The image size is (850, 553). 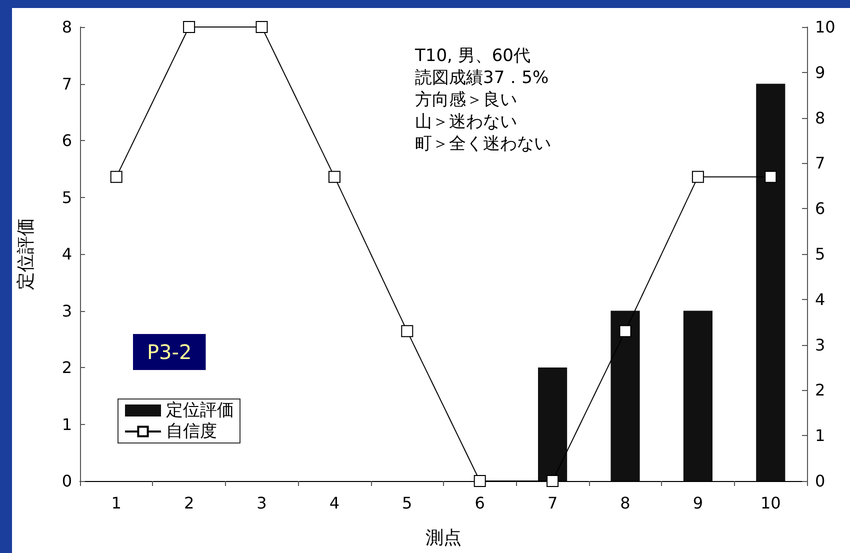 What do you see at coordinates (466, 122) in the screenshot?
I see `annotation: 山＞迷わない` at bounding box center [466, 122].